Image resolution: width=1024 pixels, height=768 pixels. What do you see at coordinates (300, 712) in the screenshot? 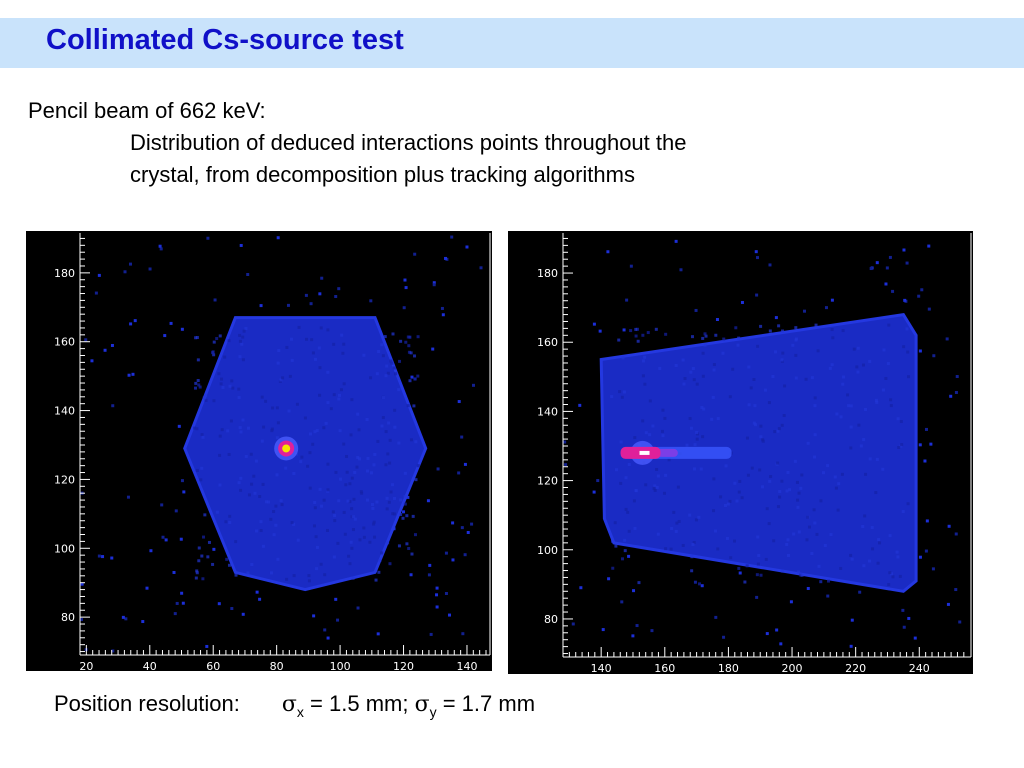
I see `sigma-x-subscript: x` at bounding box center [300, 712].